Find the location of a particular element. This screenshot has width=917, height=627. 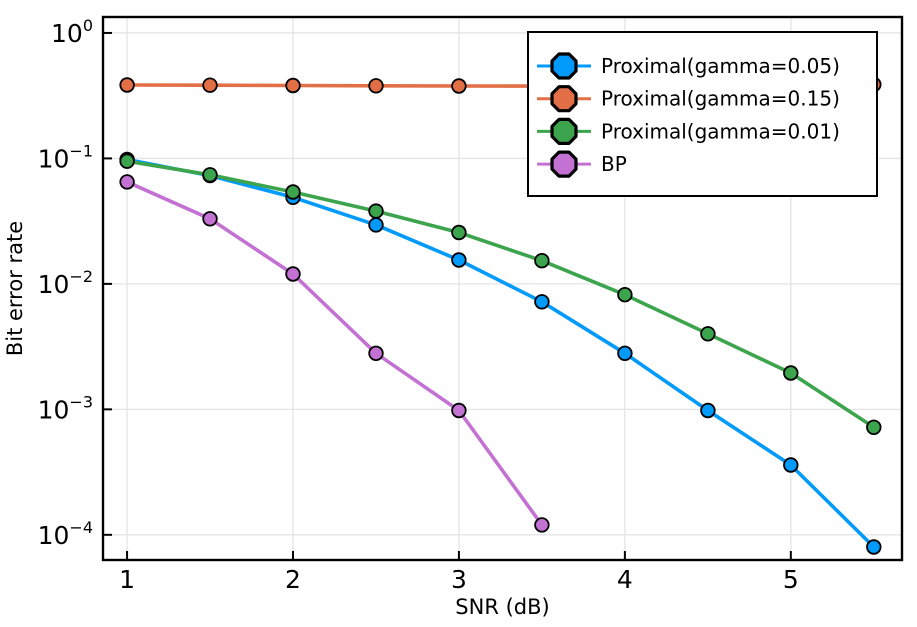

x-tick-label: 4 is located at coordinates (625, 579).